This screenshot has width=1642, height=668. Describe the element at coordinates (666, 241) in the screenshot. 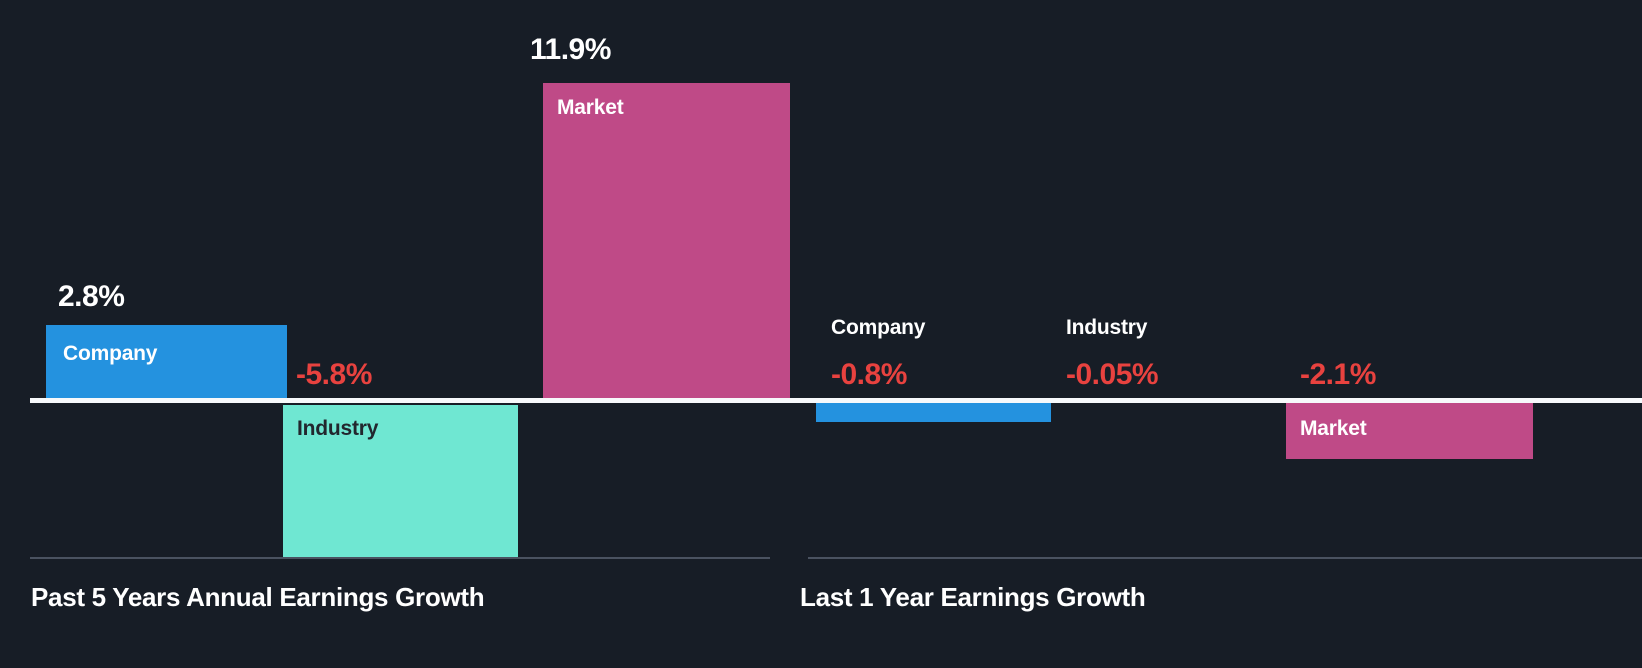

I see `bar-market-past5y: Market` at that location.